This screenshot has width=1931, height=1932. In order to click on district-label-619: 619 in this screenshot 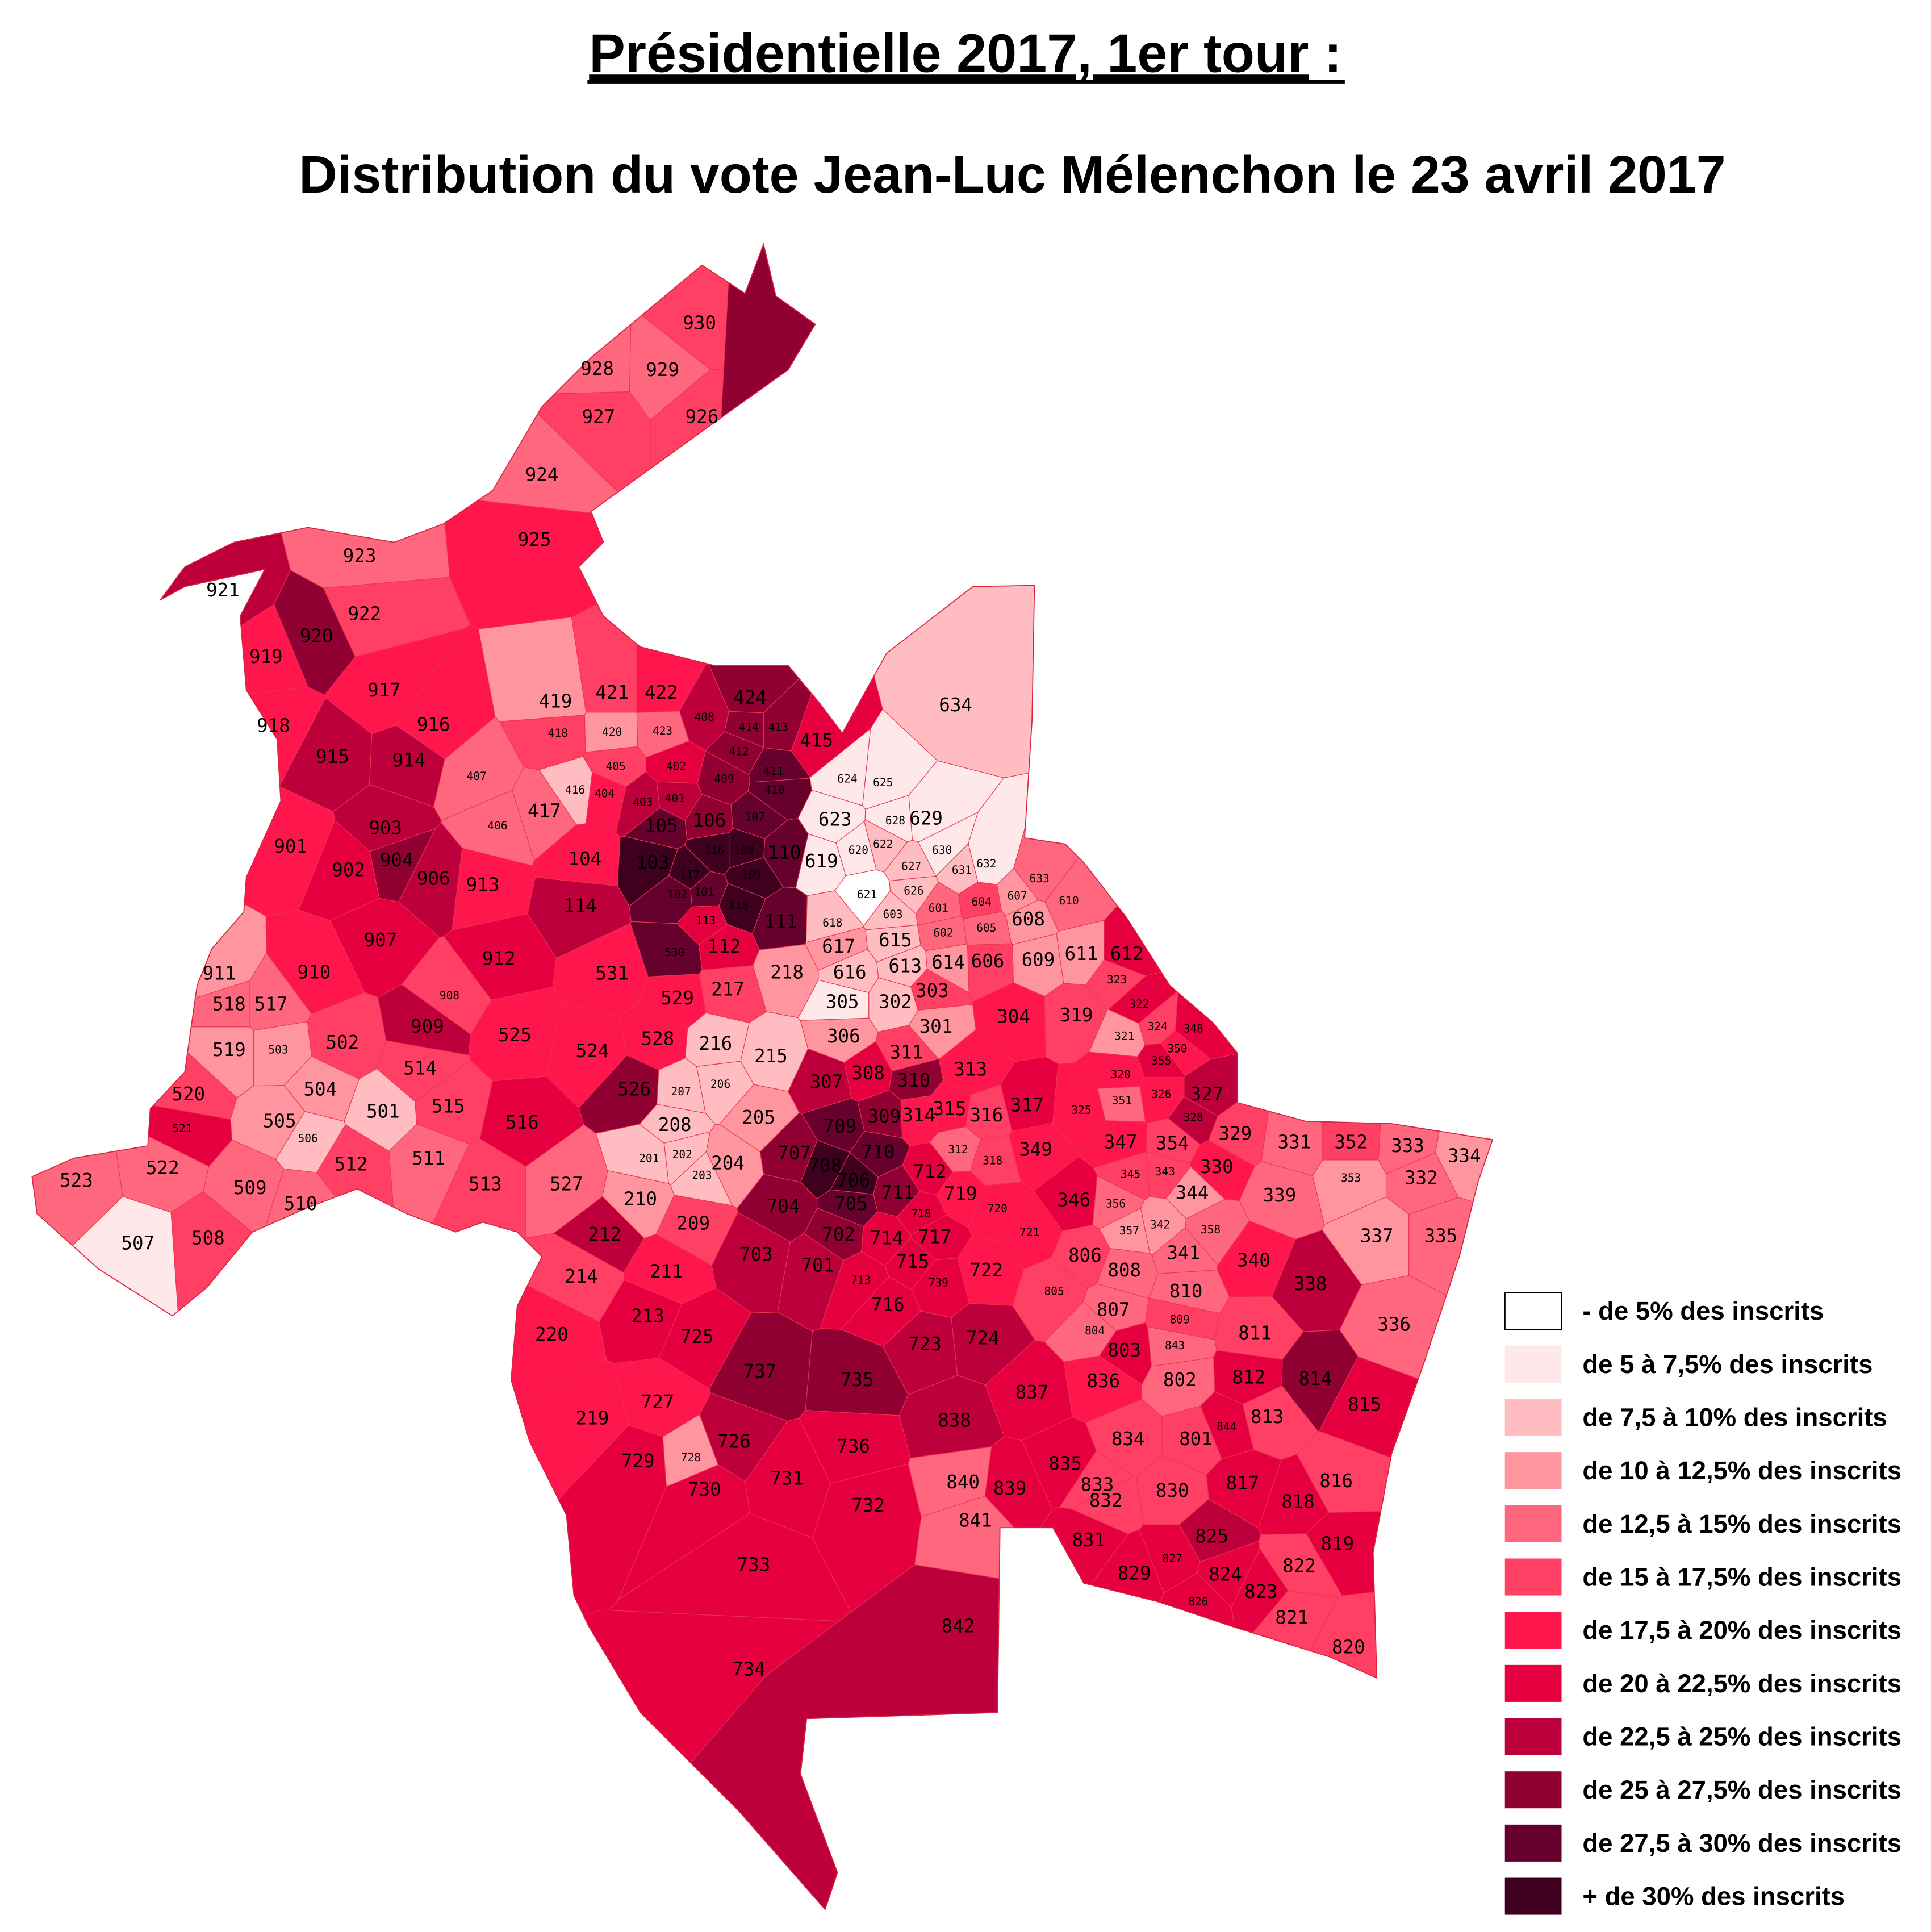, I will do `click(822, 861)`.